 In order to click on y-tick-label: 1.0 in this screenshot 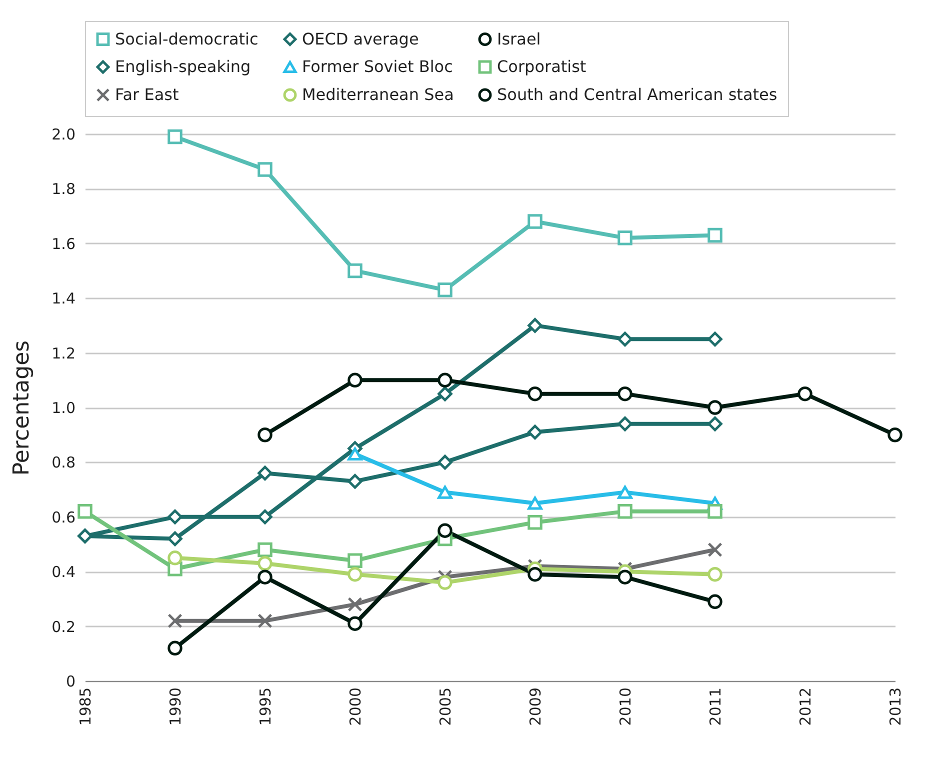, I will do `click(64, 408)`.